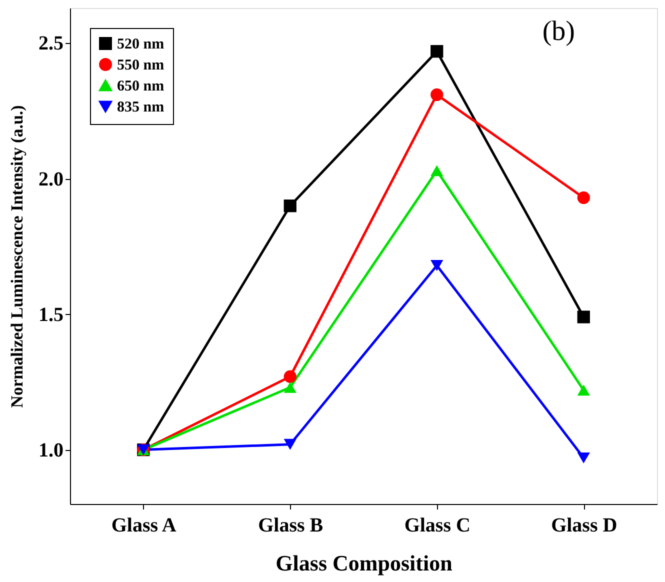 Image resolution: width=665 pixels, height=582 pixels. What do you see at coordinates (291, 525) in the screenshot?
I see `x-tick-label: Glass B` at bounding box center [291, 525].